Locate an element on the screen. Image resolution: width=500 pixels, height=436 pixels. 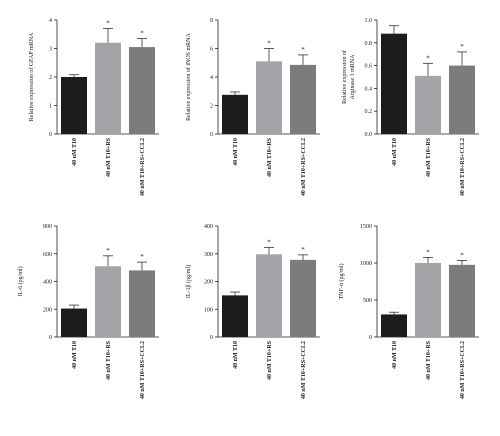
y-tick-label: 800 is located at coordinates (47, 227).